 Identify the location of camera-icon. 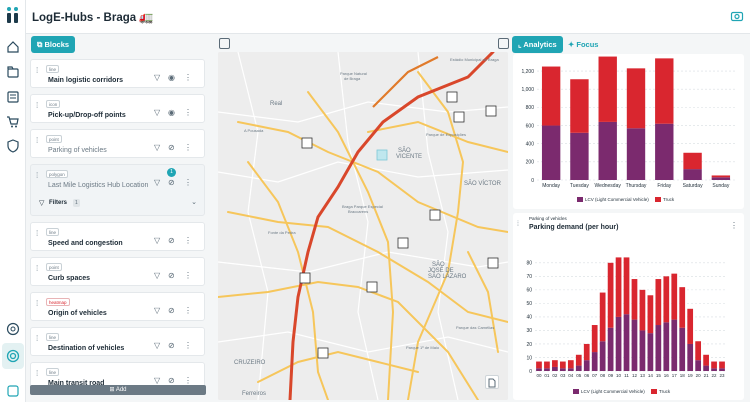
(737, 16).